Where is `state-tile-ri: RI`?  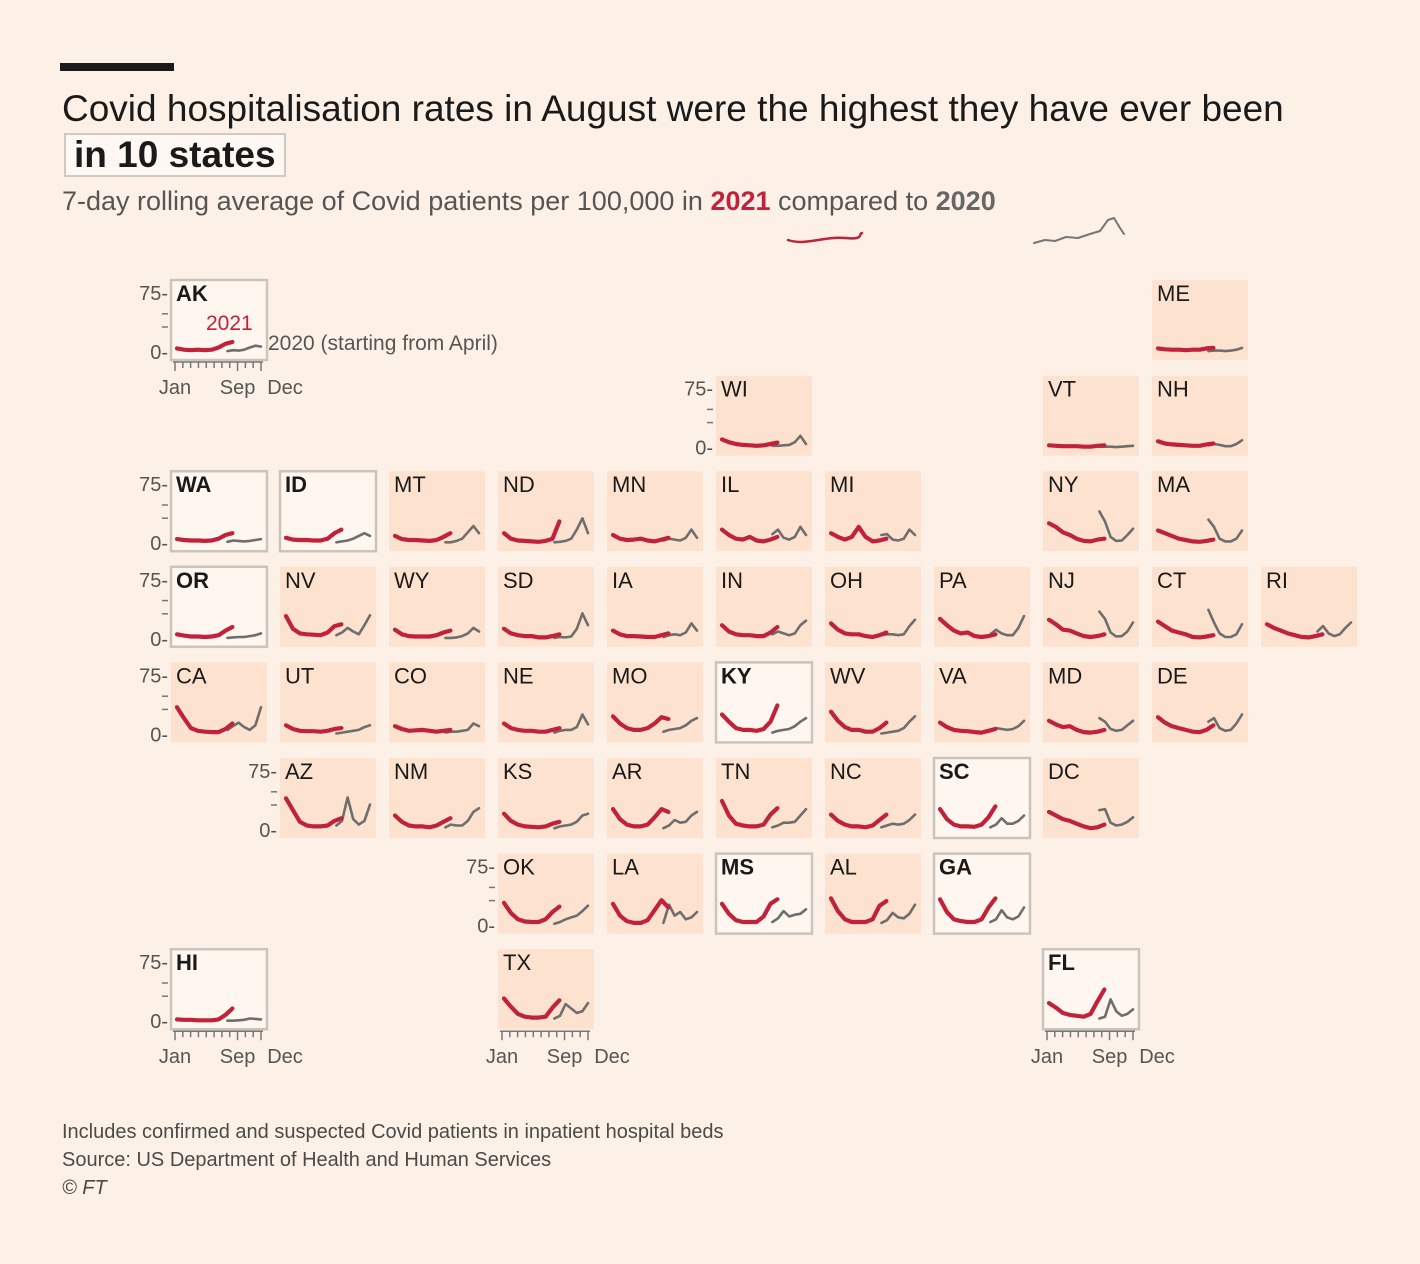 state-tile-ri: RI is located at coordinates (1309, 606).